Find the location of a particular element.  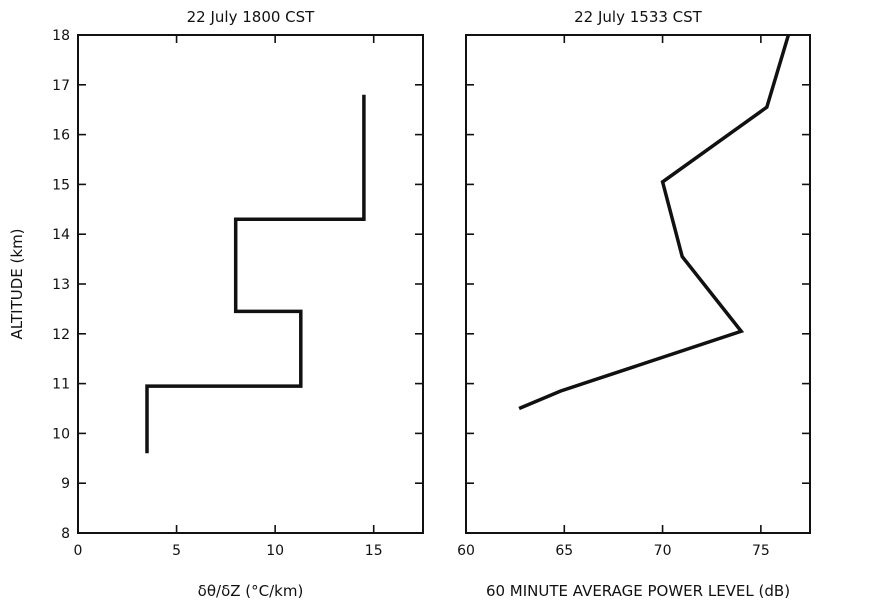

y-tick-label: 8 is located at coordinates (65, 534).